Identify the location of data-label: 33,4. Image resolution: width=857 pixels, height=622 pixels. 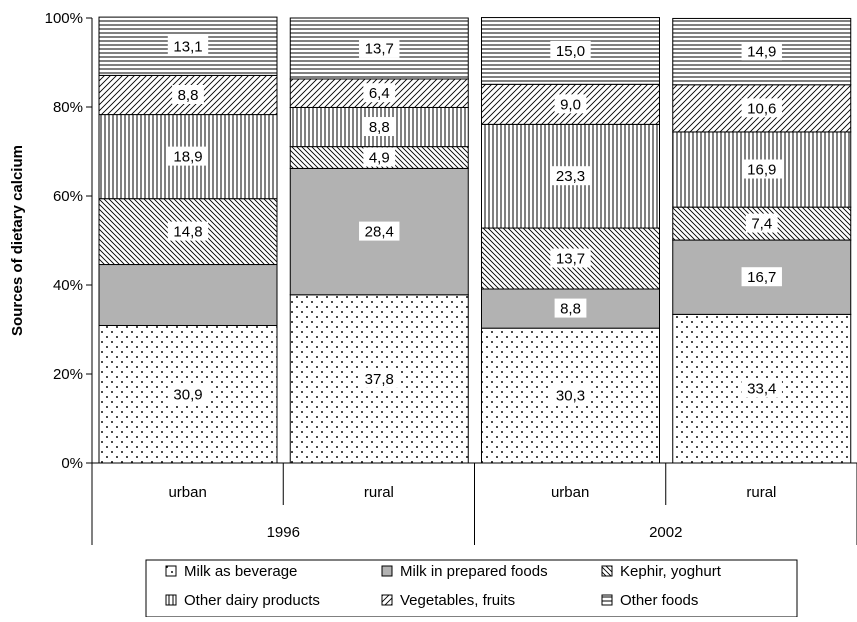
(761, 389).